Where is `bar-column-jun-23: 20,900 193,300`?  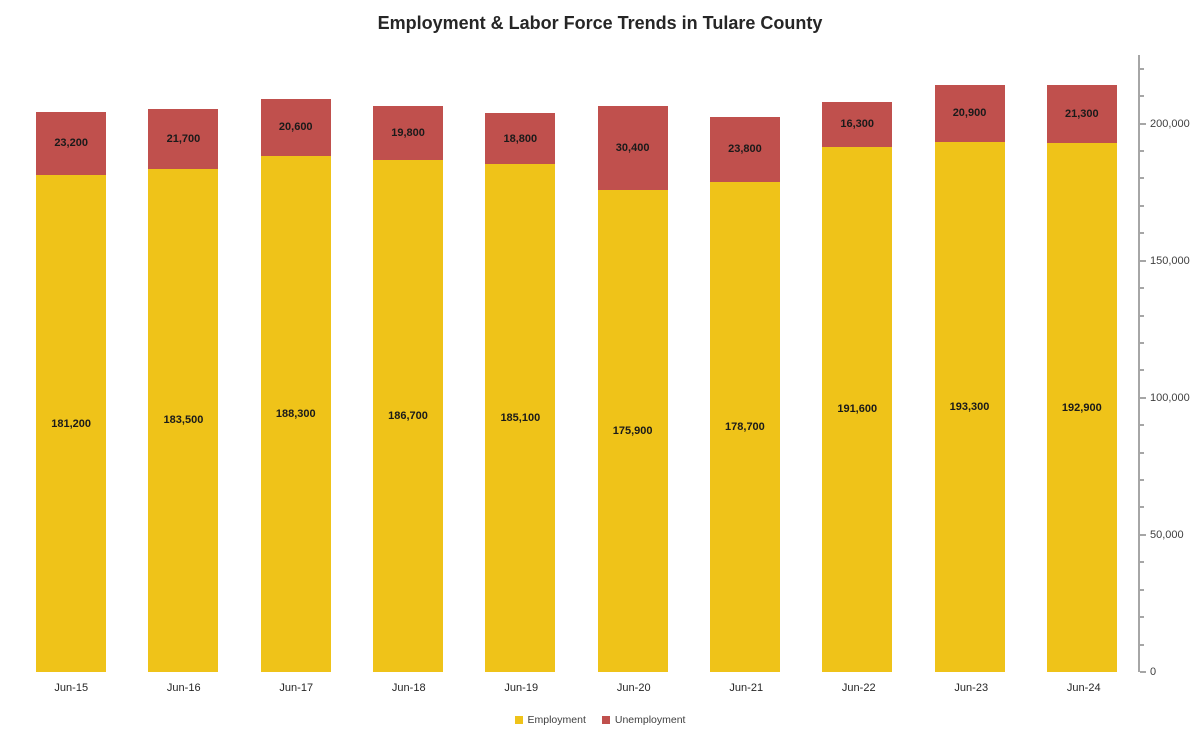
bar-column-jun-23: 20,900 193,300 is located at coordinates (969, 363).